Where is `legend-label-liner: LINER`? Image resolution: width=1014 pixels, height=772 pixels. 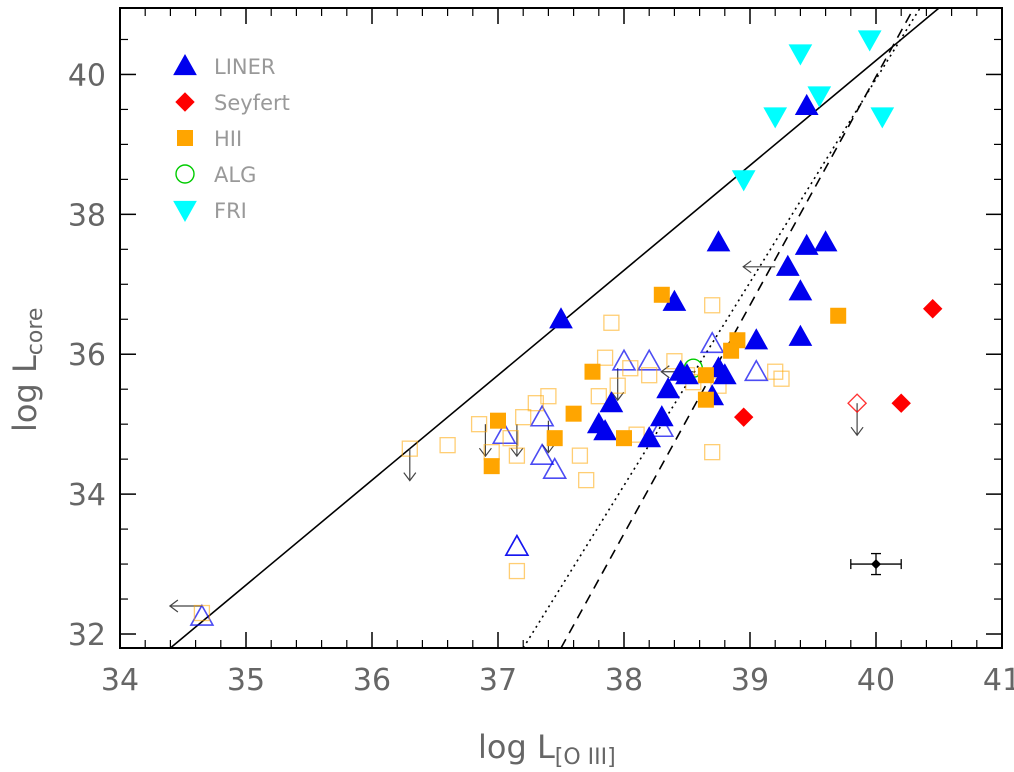 legend-label-liner: LINER is located at coordinates (244, 67).